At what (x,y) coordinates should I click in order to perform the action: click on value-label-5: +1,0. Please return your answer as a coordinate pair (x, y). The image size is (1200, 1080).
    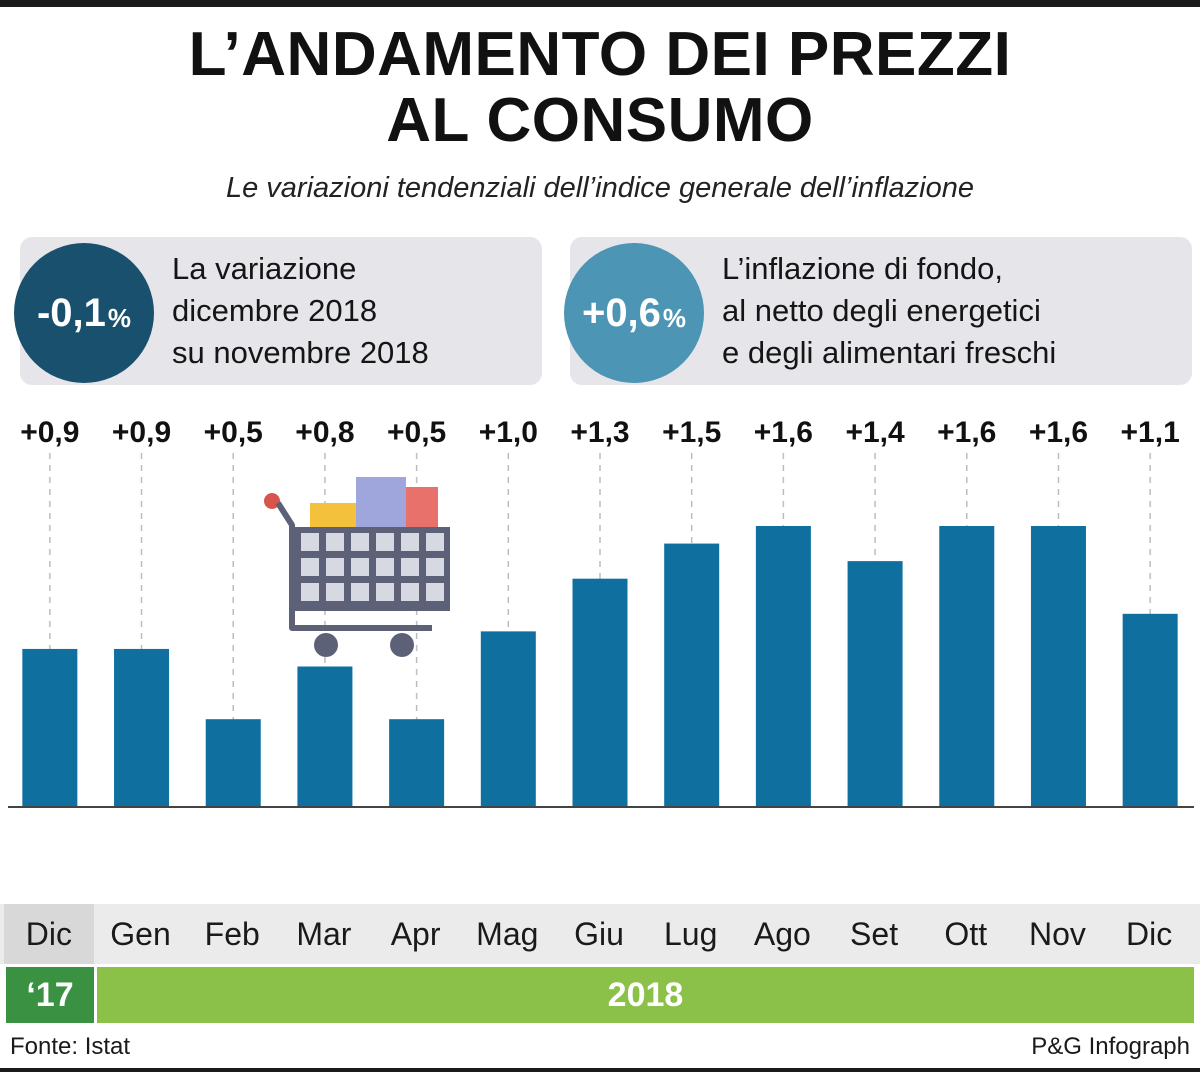
    Looking at the image, I should click on (508, 432).